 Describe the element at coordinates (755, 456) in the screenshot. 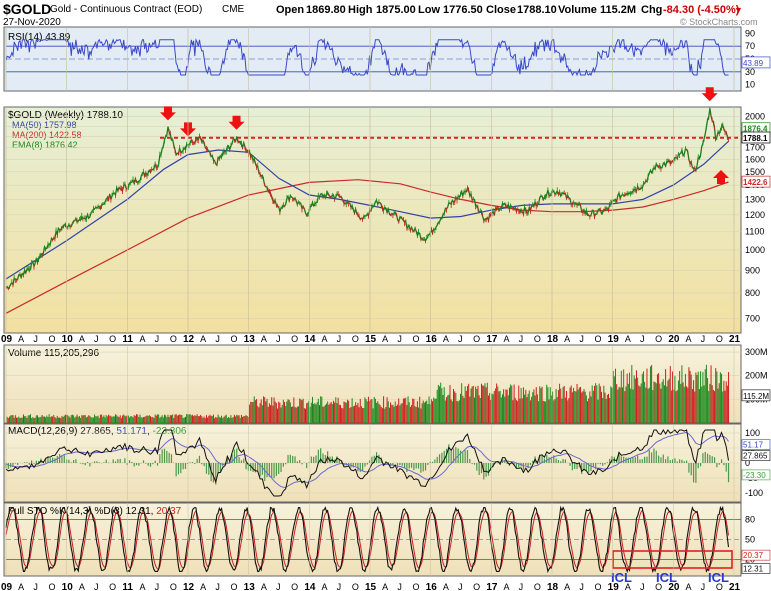

I see `macd-tag-label: 27.865` at that location.